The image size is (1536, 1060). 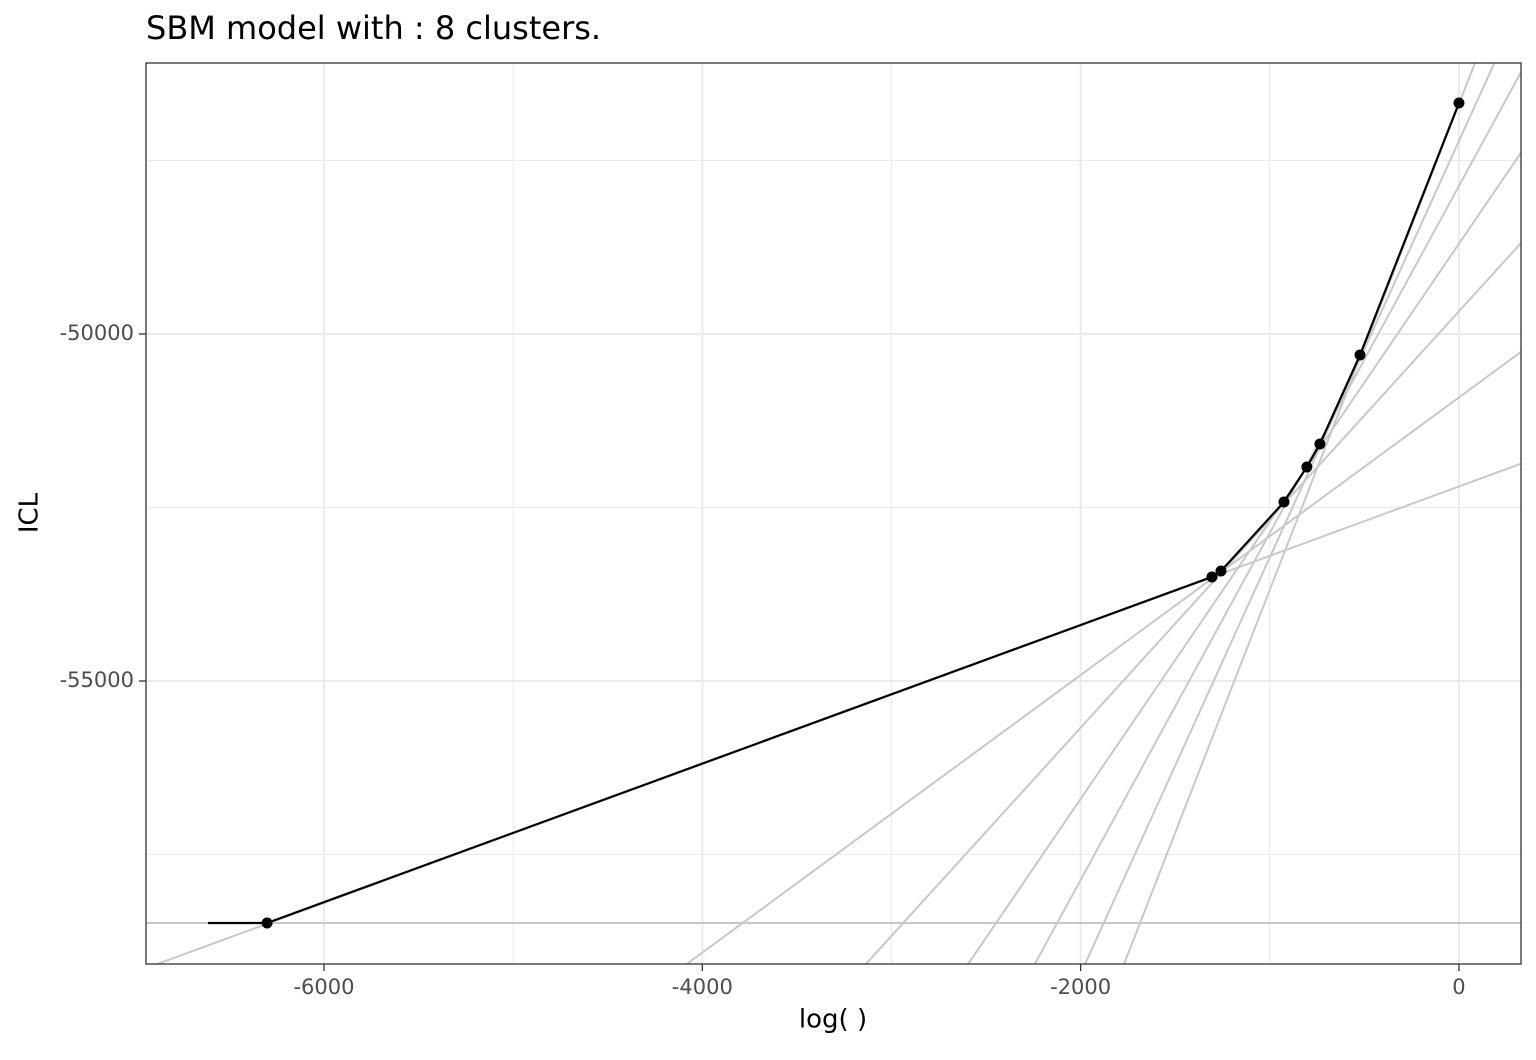 What do you see at coordinates (1458, 987) in the screenshot?
I see `x-tick-label: 0` at bounding box center [1458, 987].